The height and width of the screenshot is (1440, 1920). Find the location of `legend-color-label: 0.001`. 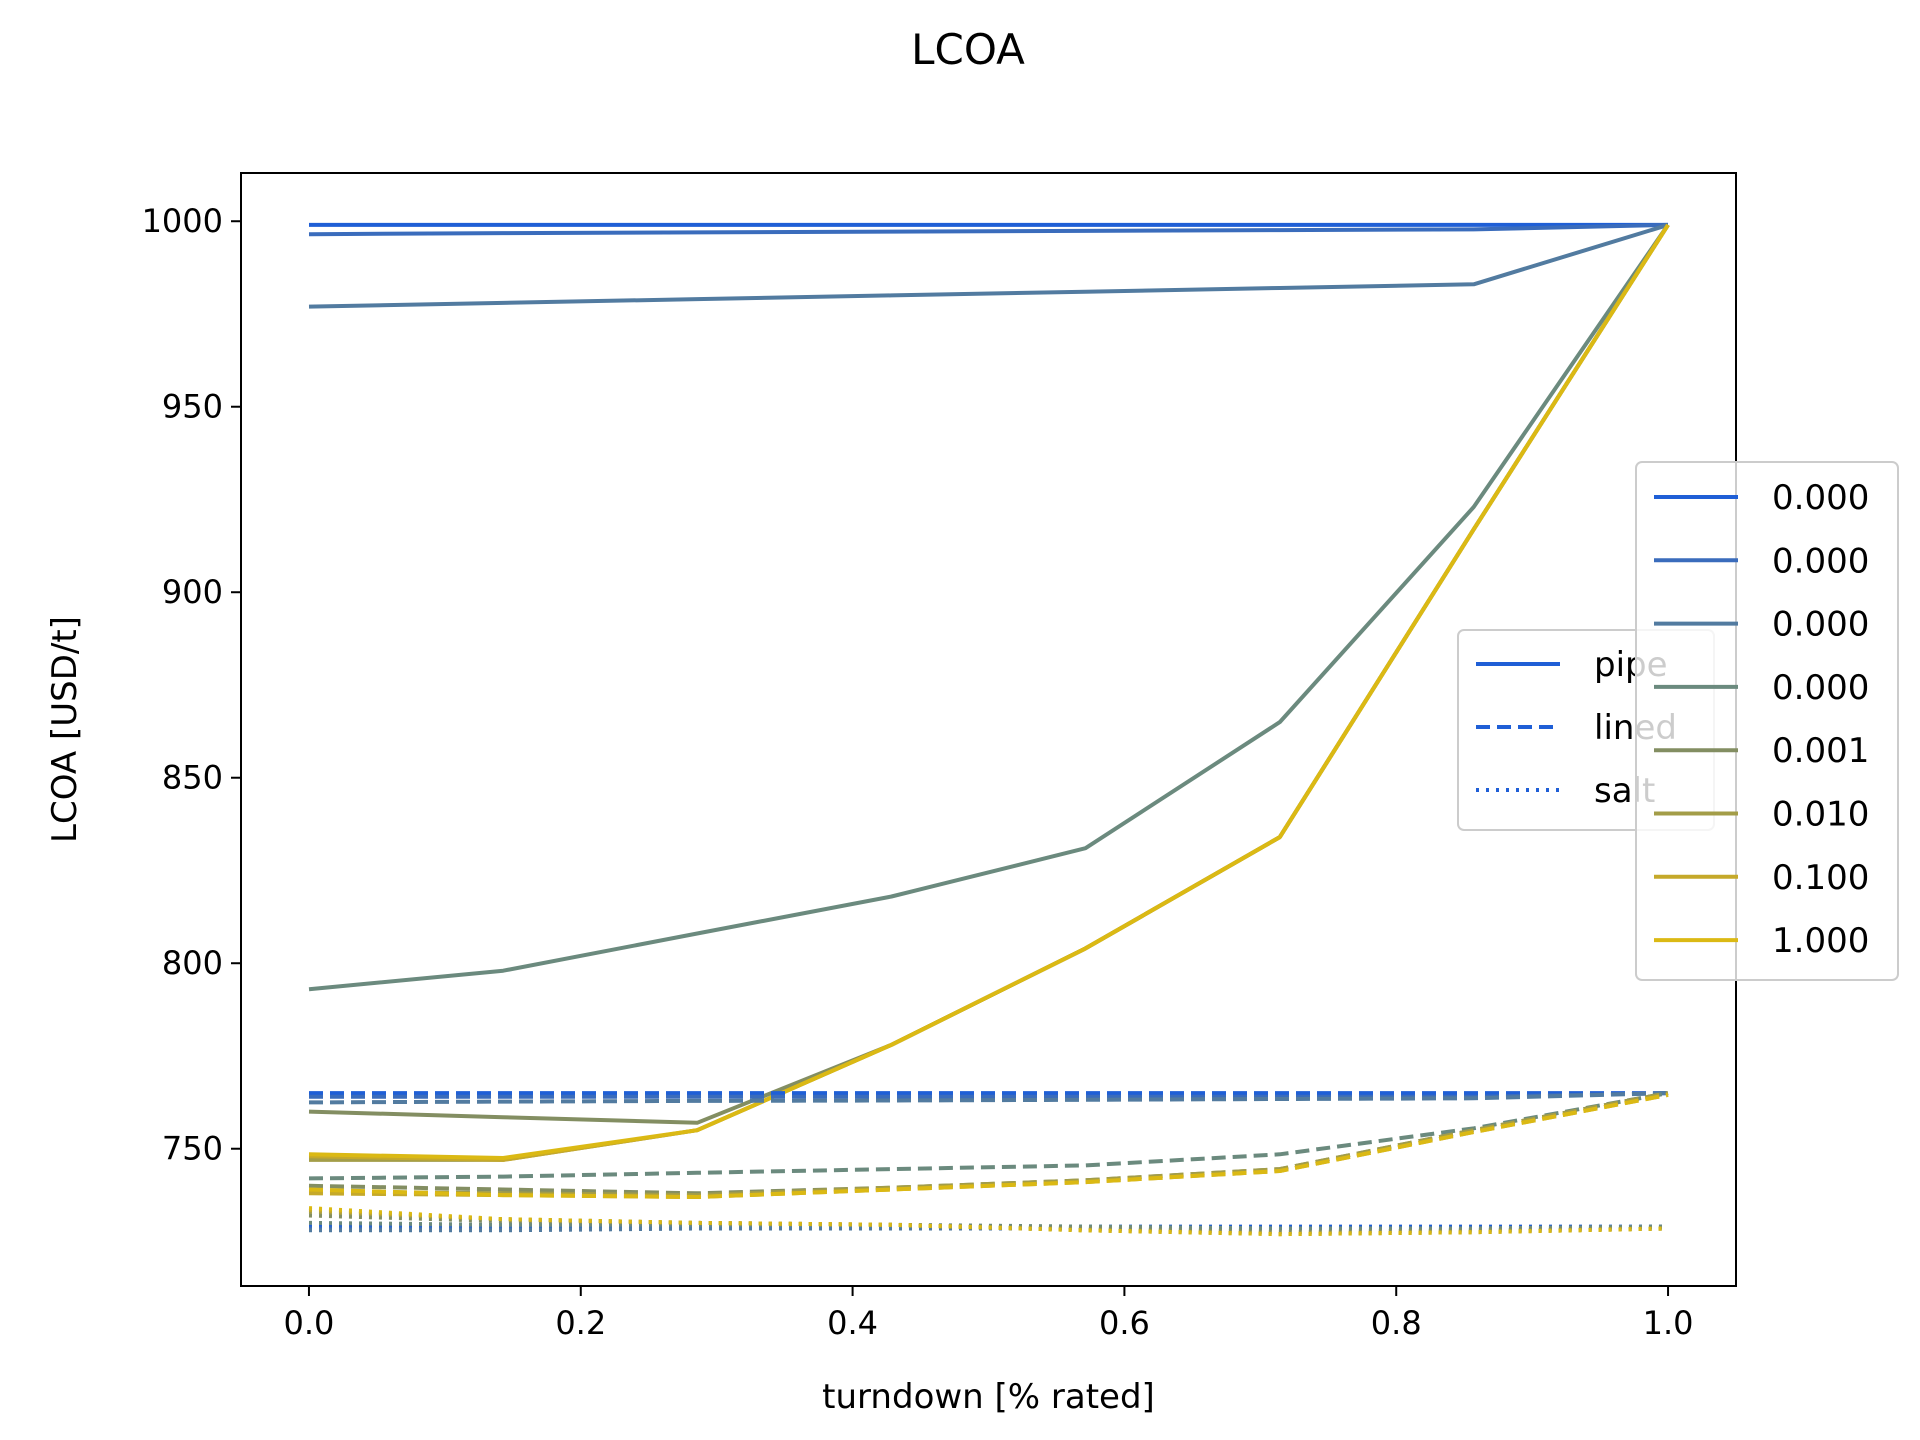

legend-color-label: 0.001 is located at coordinates (1820, 751).